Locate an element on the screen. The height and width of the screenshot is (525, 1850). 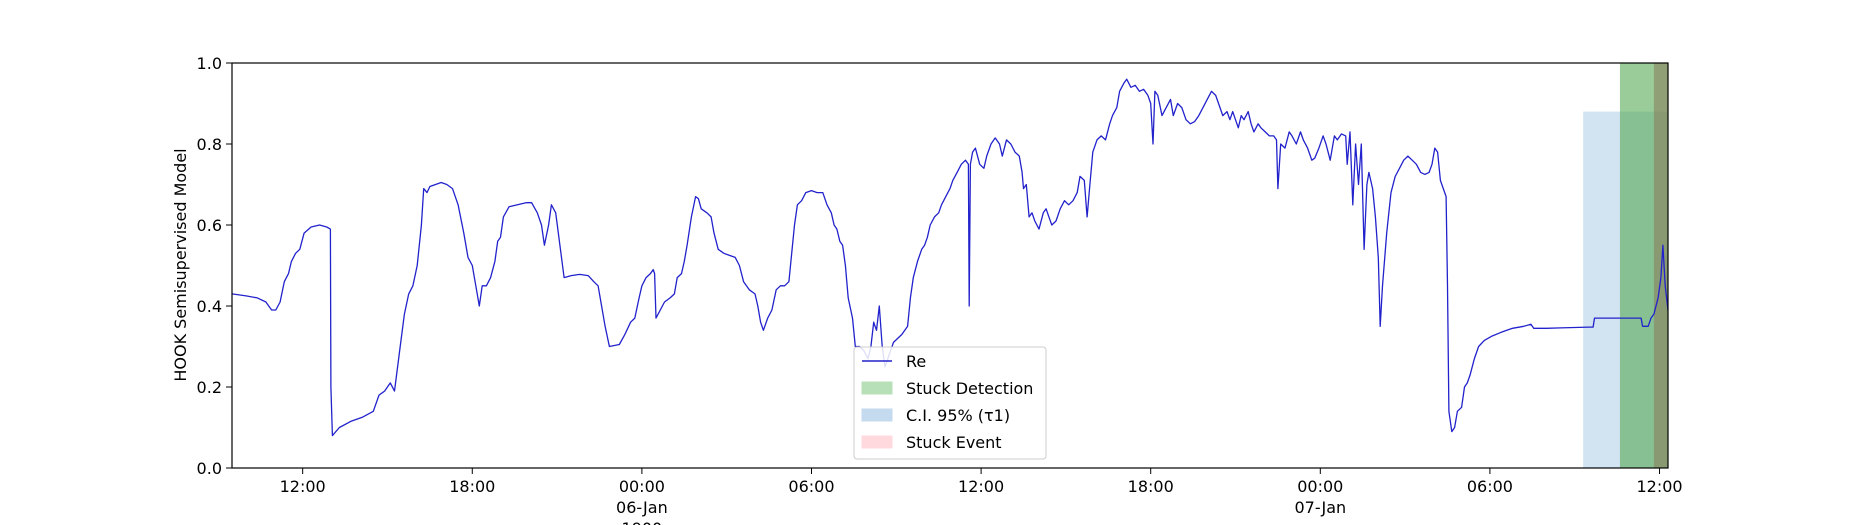
legend-label: Re is located at coordinates (916, 361).